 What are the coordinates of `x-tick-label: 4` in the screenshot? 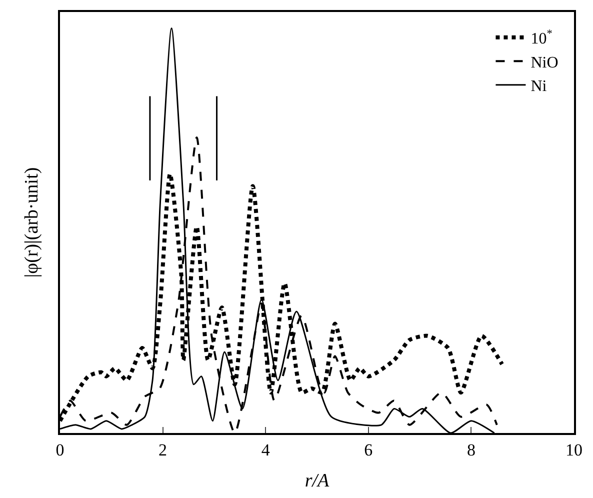 It's located at (265, 450).